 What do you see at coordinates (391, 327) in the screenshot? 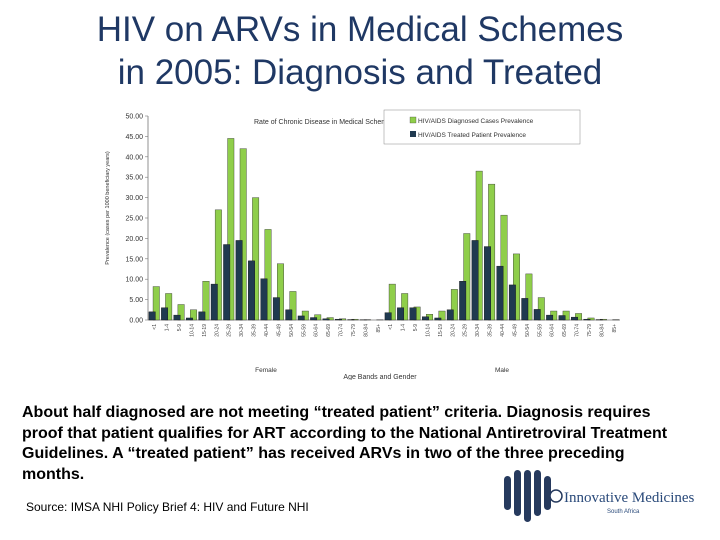
I see `x-tick-label: <1` at bounding box center [391, 327].